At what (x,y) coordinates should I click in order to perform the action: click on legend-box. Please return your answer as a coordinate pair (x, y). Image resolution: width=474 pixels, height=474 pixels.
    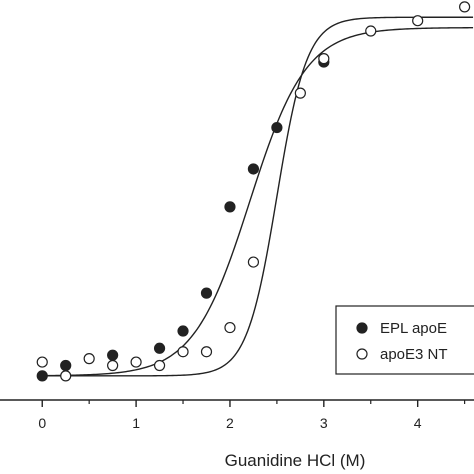
    Looking at the image, I should click on (404, 340).